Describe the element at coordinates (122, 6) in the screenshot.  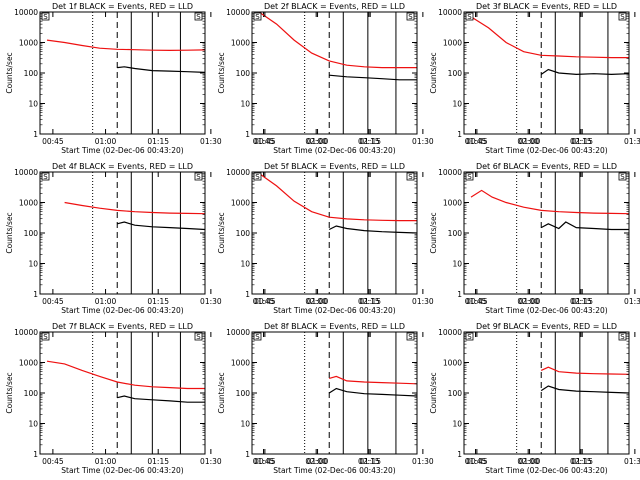
I see `panel-title: Det 1f BLACK = Events, RED = LLD` at that location.